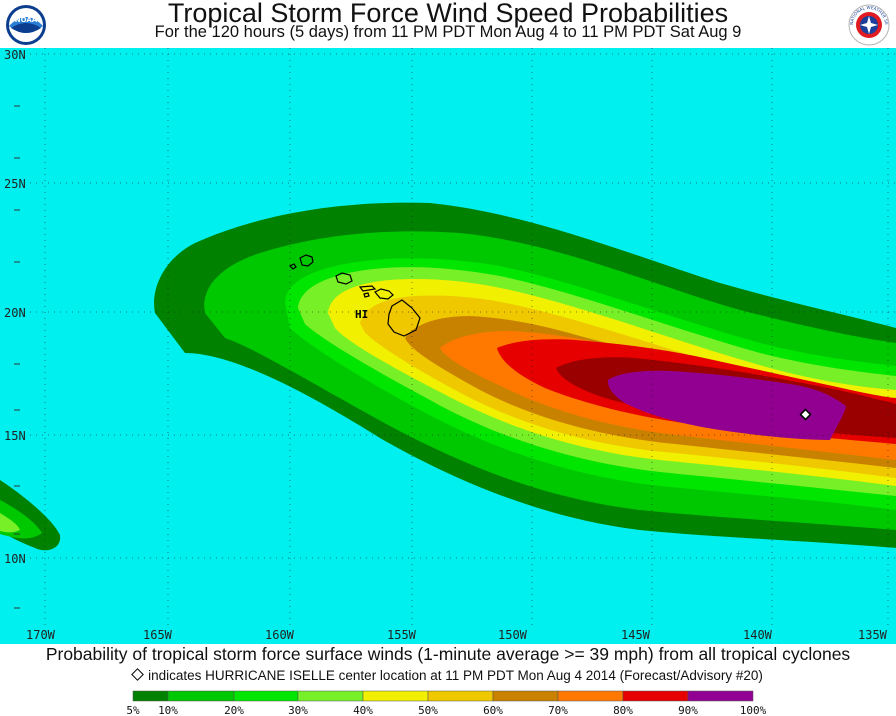 The image size is (896, 716). Describe the element at coordinates (26, 25) in the screenshot. I see `noaa-logo: NOAA` at that location.